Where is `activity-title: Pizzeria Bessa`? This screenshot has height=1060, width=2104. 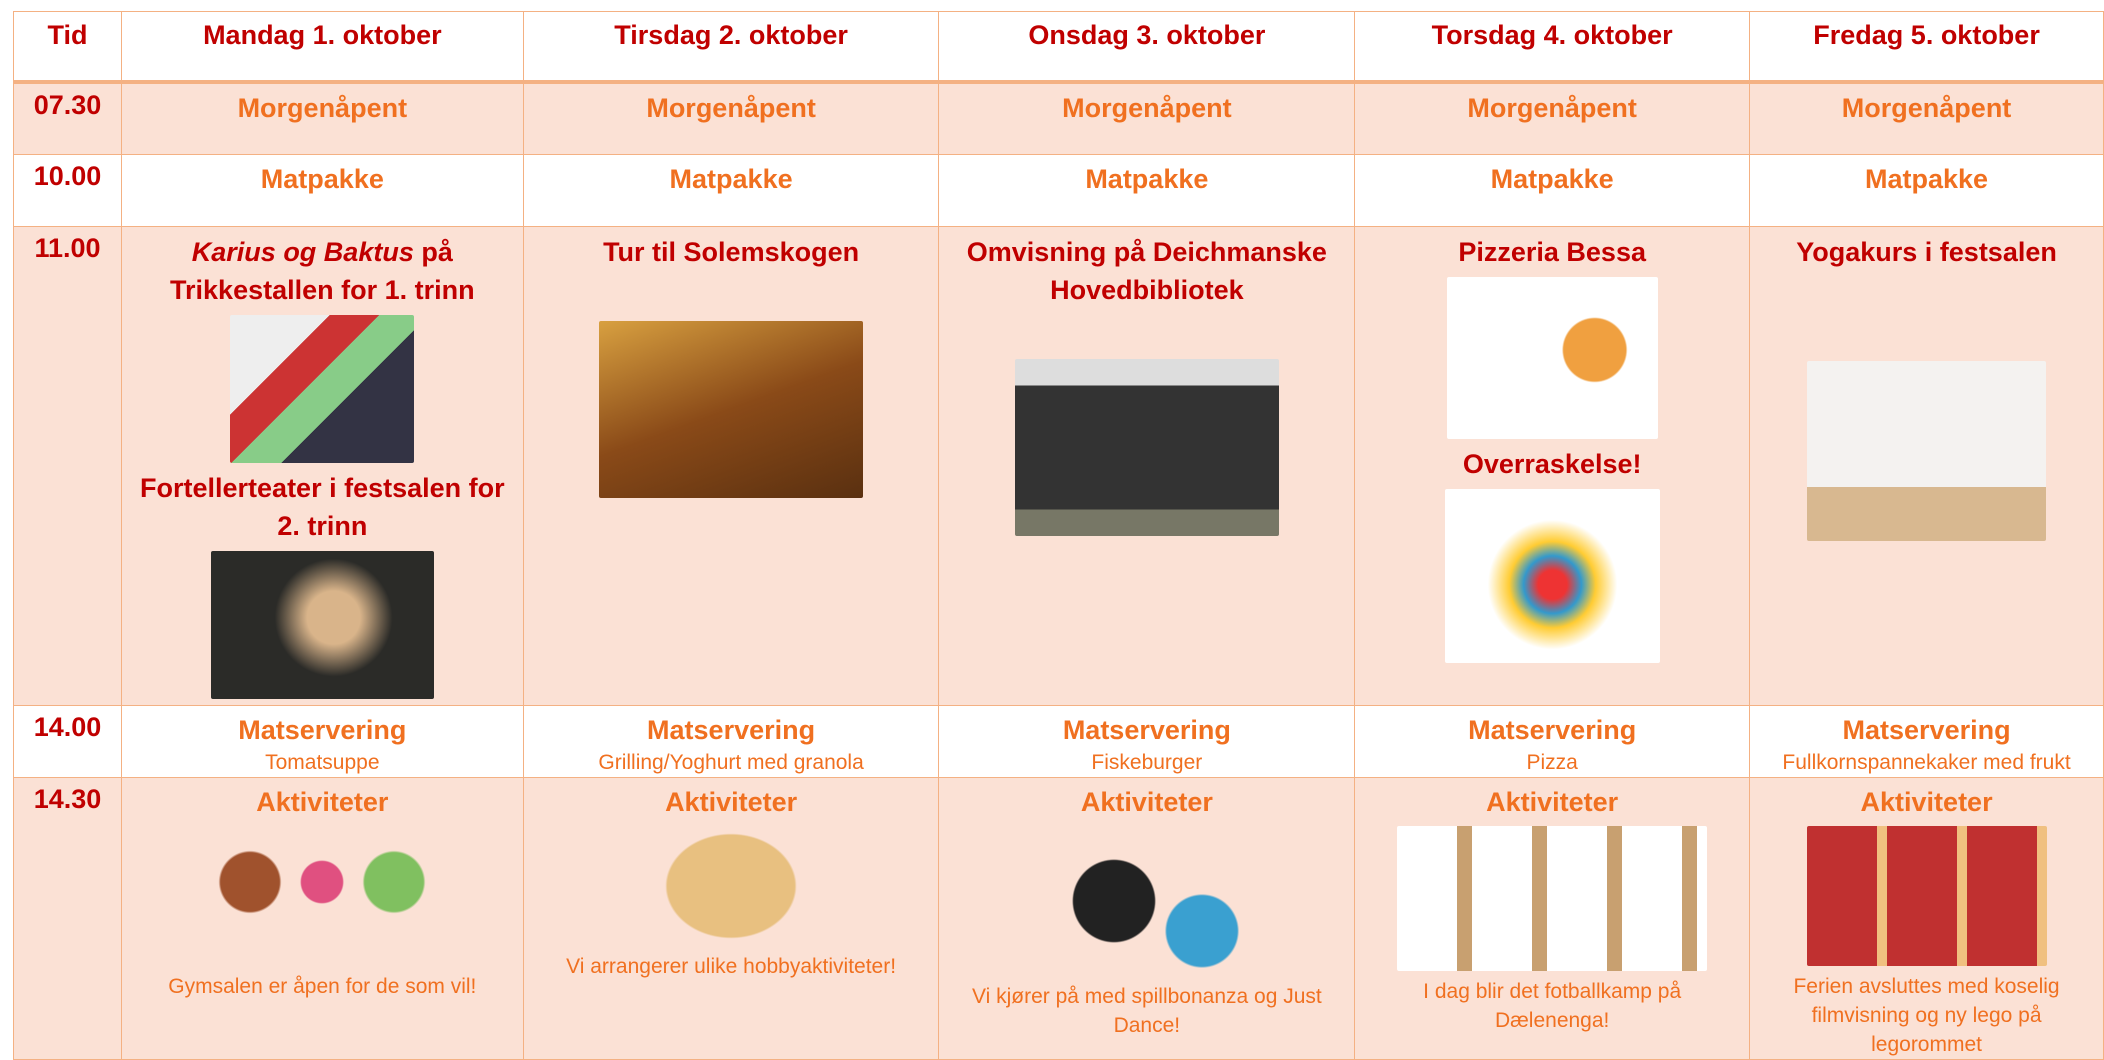 activity-title: Pizzeria Bessa is located at coordinates (1552, 252).